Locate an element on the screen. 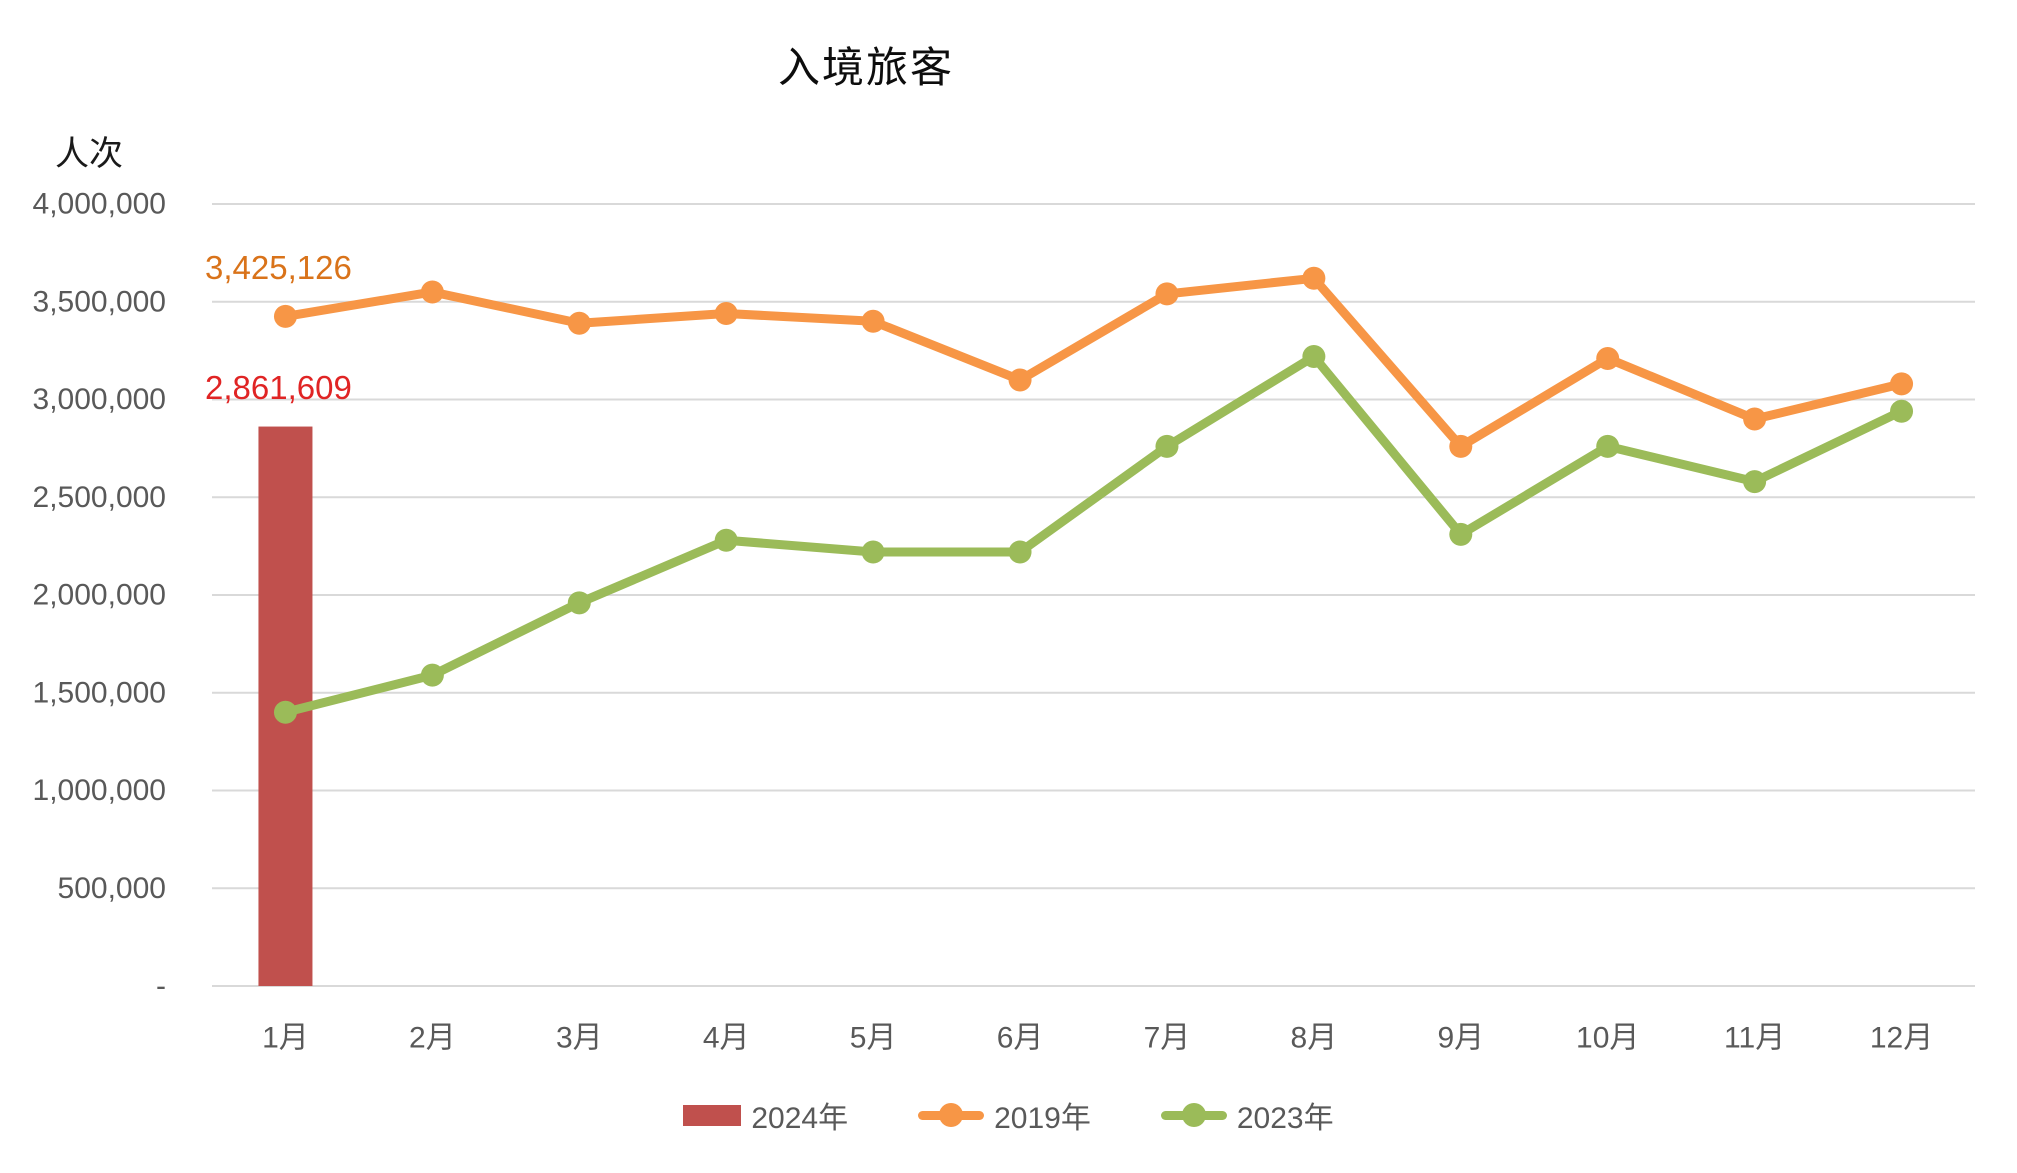 This screenshot has width=2017, height=1173. legend-label-2023: 2023年 is located at coordinates (1285, 1118).